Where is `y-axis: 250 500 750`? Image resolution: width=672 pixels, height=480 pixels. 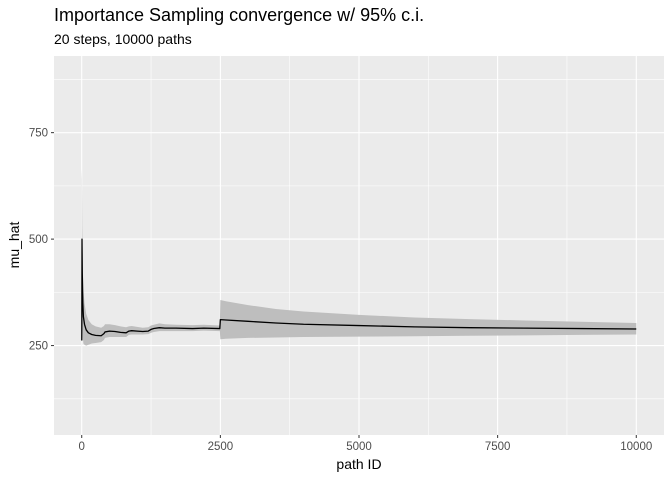
y-axis: 250 500 750 is located at coordinates (41, 240).